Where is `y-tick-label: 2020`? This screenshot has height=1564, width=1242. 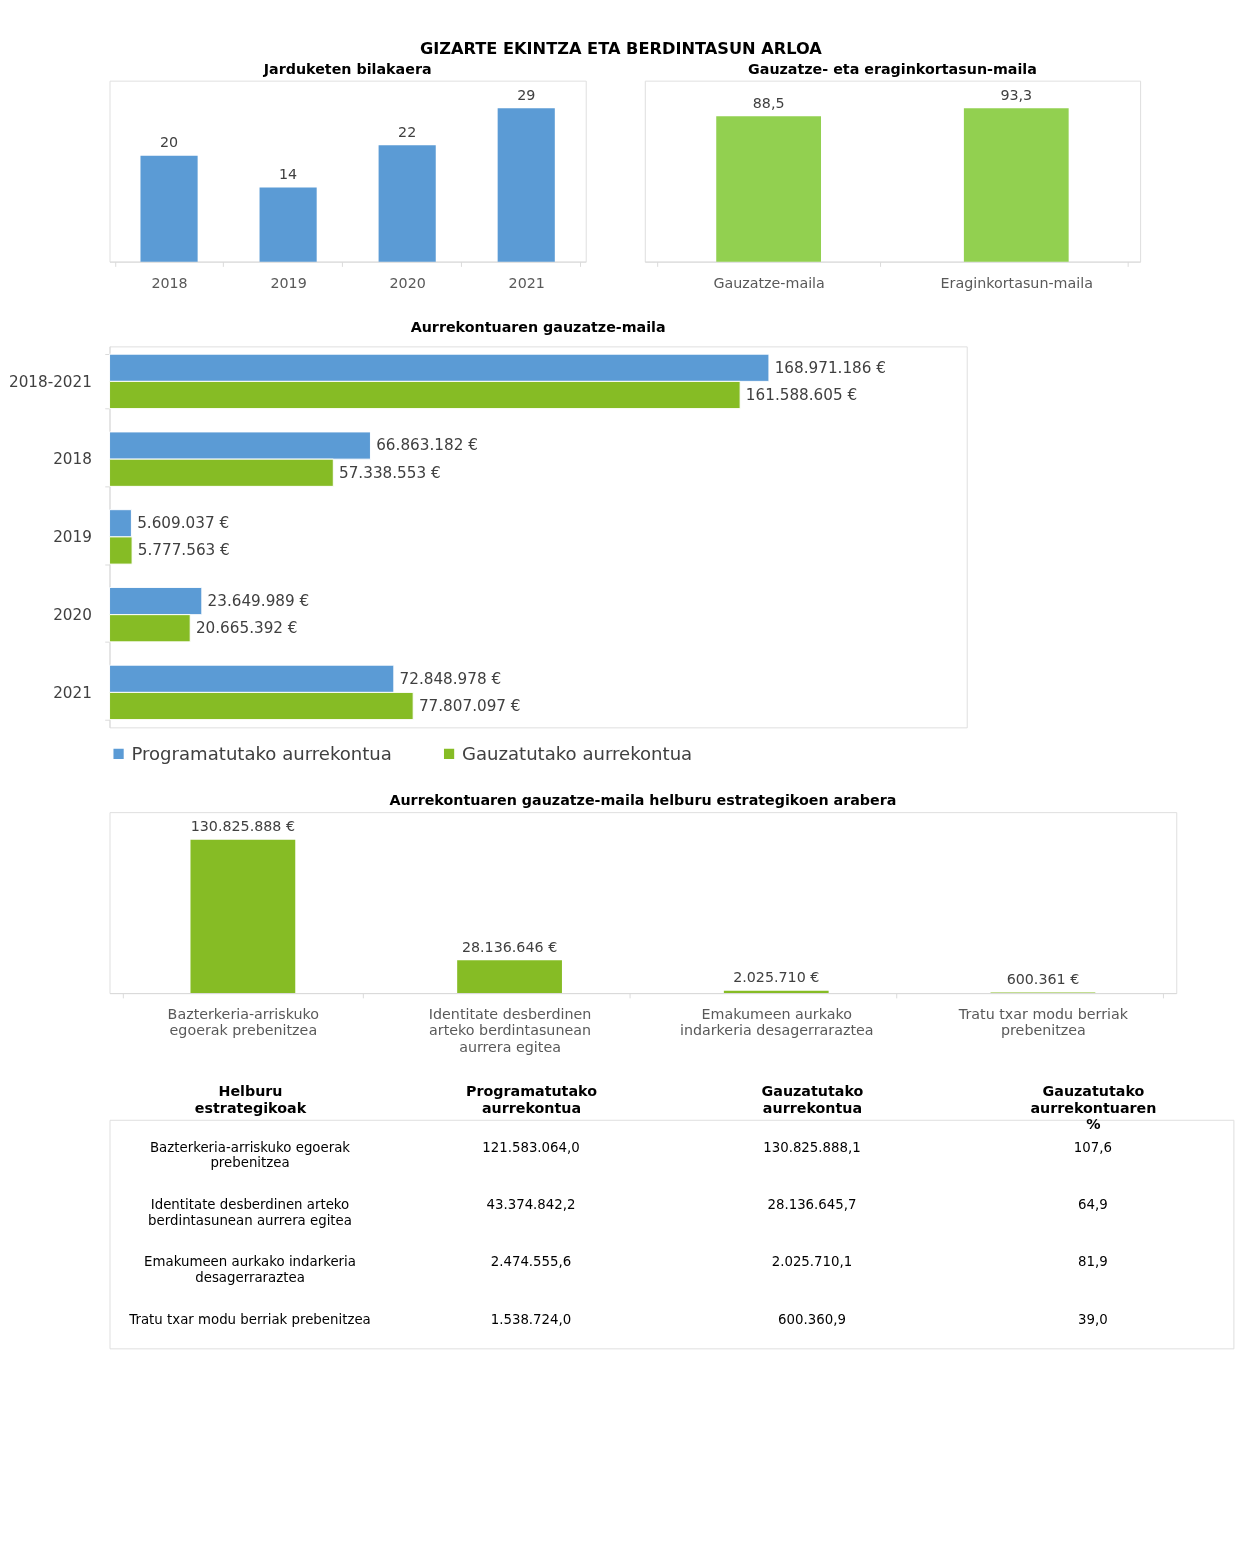
y-tick-label: 2020 is located at coordinates (72, 614).